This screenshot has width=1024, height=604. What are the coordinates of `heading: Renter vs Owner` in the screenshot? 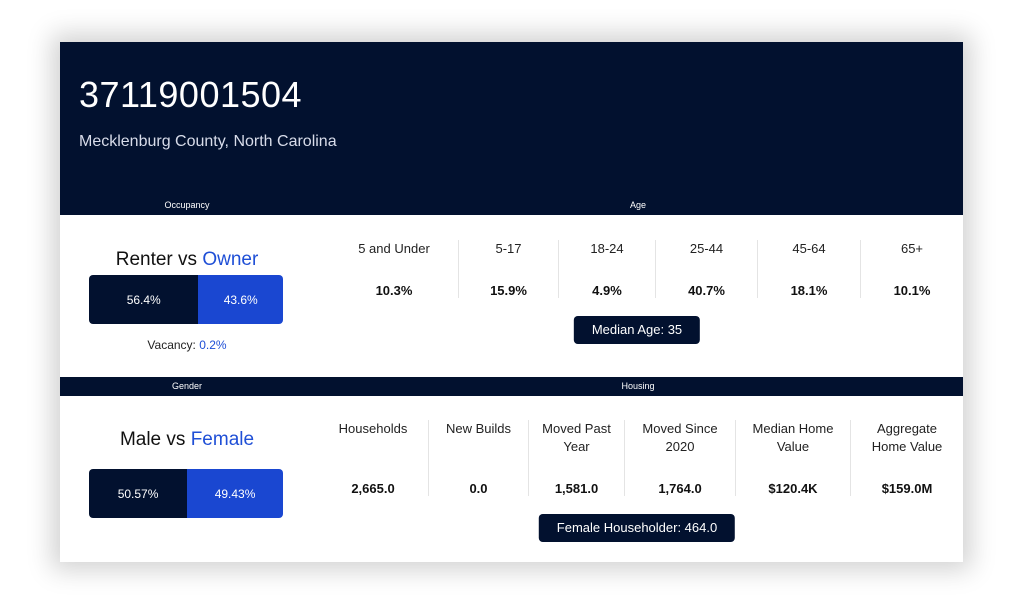 It's located at (187, 260).